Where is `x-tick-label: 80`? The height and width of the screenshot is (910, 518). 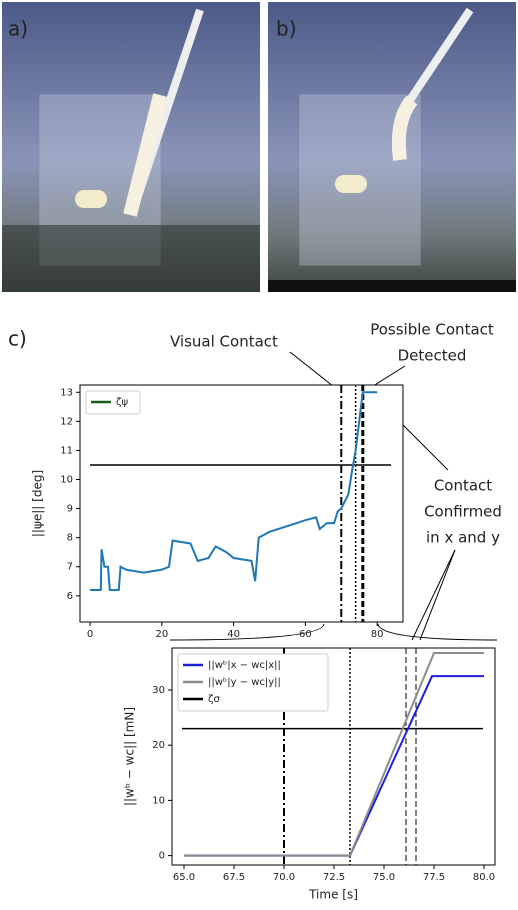 x-tick-label: 80 is located at coordinates (377, 634).